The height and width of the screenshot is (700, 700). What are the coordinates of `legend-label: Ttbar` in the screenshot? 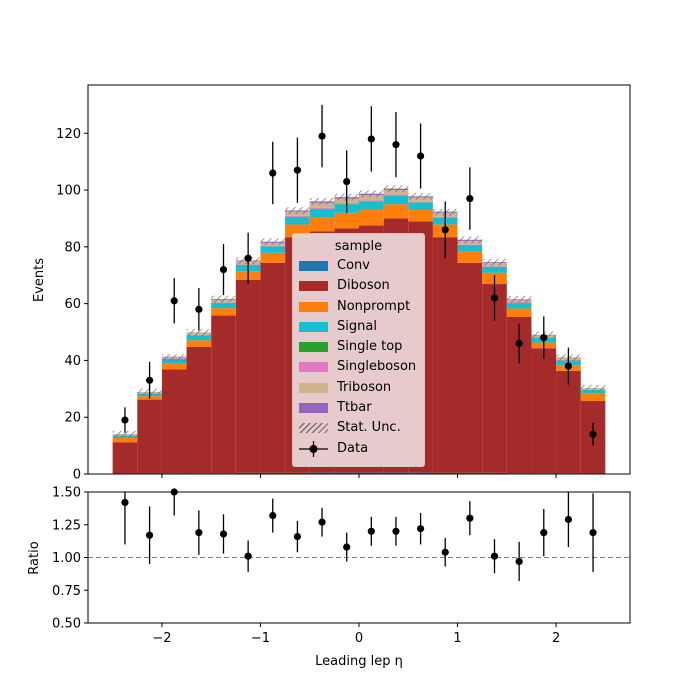 It's located at (354, 408).